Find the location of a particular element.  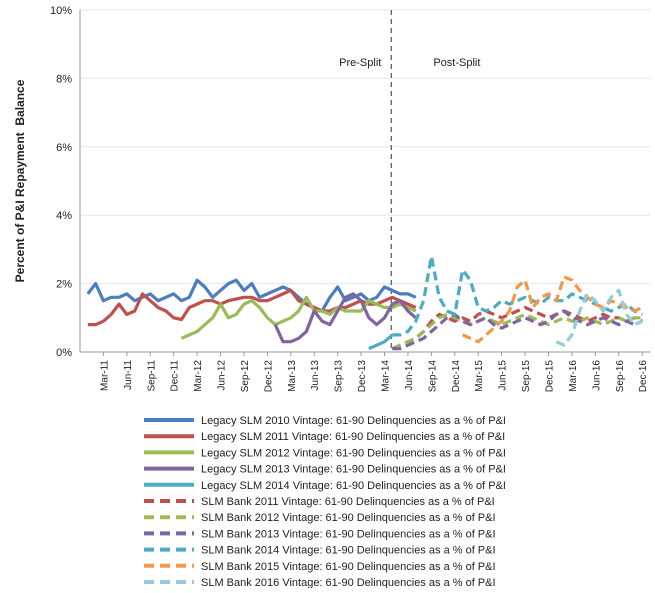

x-tick-label: Mar-13 is located at coordinates (292, 376).